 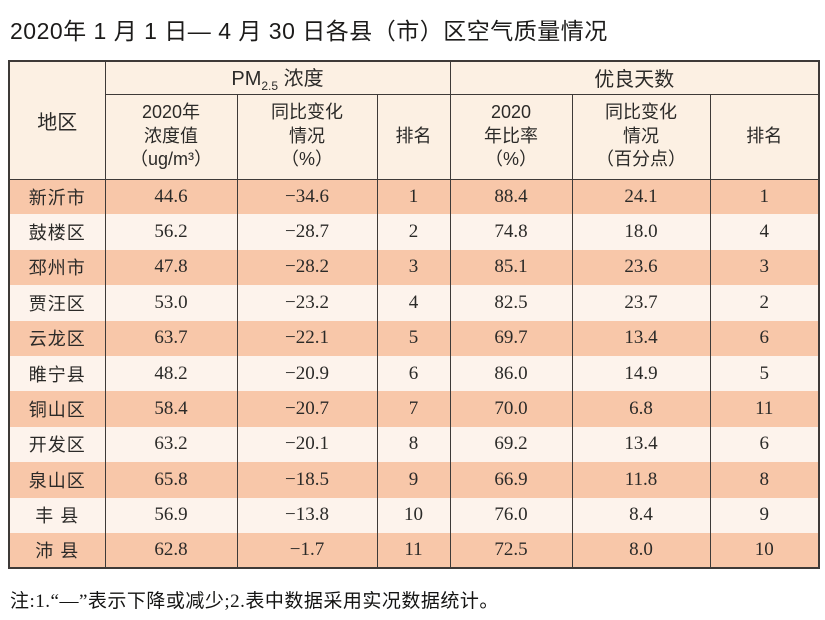 I want to click on col-header-pm-rank: 排名, so click(x=413, y=137).